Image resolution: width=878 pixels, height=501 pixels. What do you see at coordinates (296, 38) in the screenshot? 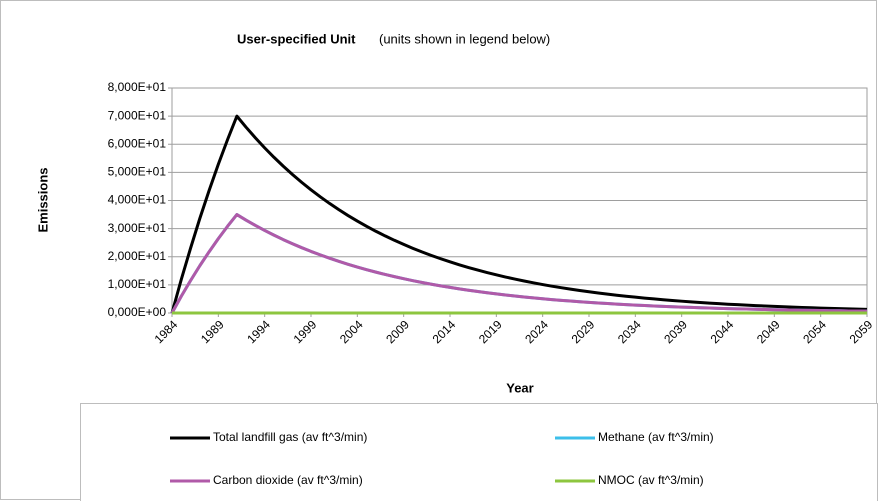
I see `chart-title: User-specified Unit` at bounding box center [296, 38].